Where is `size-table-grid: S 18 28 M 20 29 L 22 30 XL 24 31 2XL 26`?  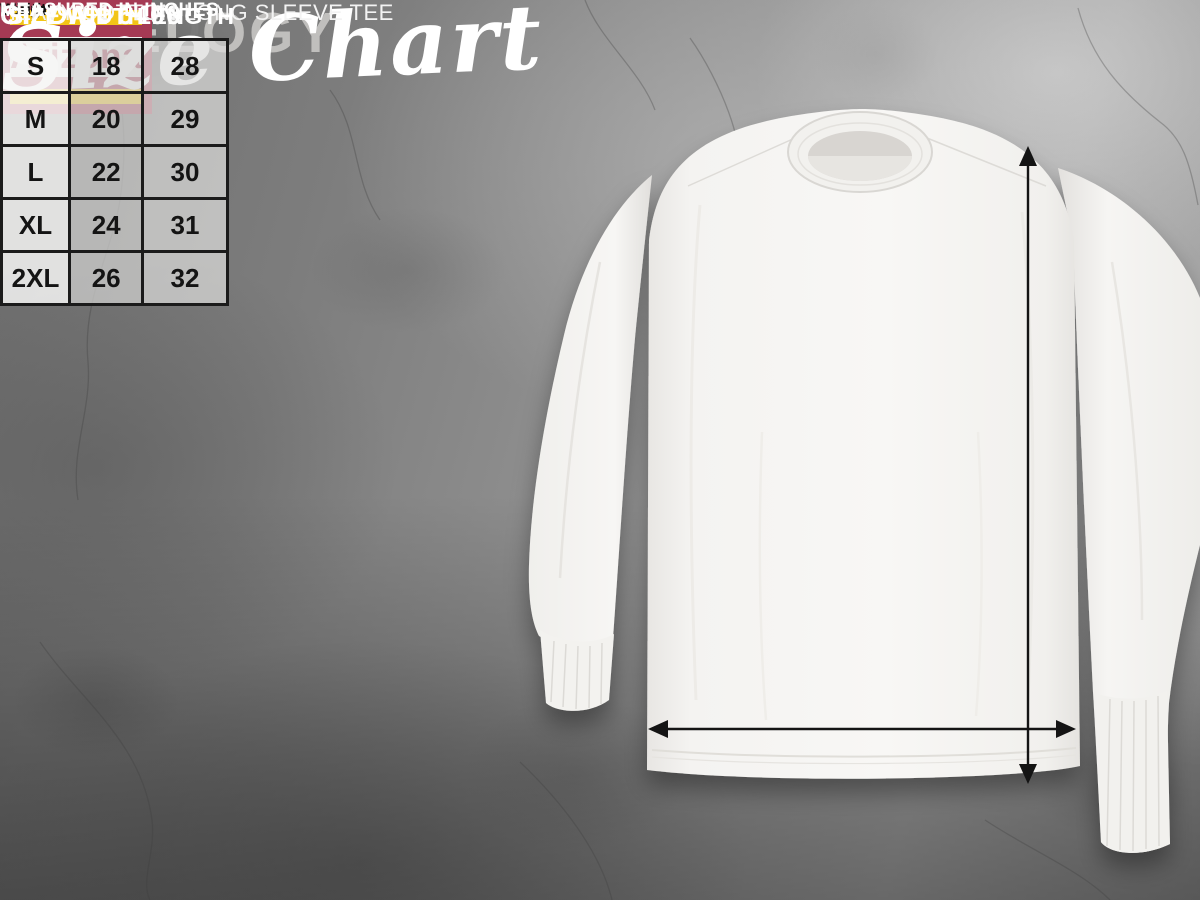
size-table-grid: S 18 28 M 20 29 L 22 30 XL 24 31 2XL 26 is located at coordinates (114, 172).